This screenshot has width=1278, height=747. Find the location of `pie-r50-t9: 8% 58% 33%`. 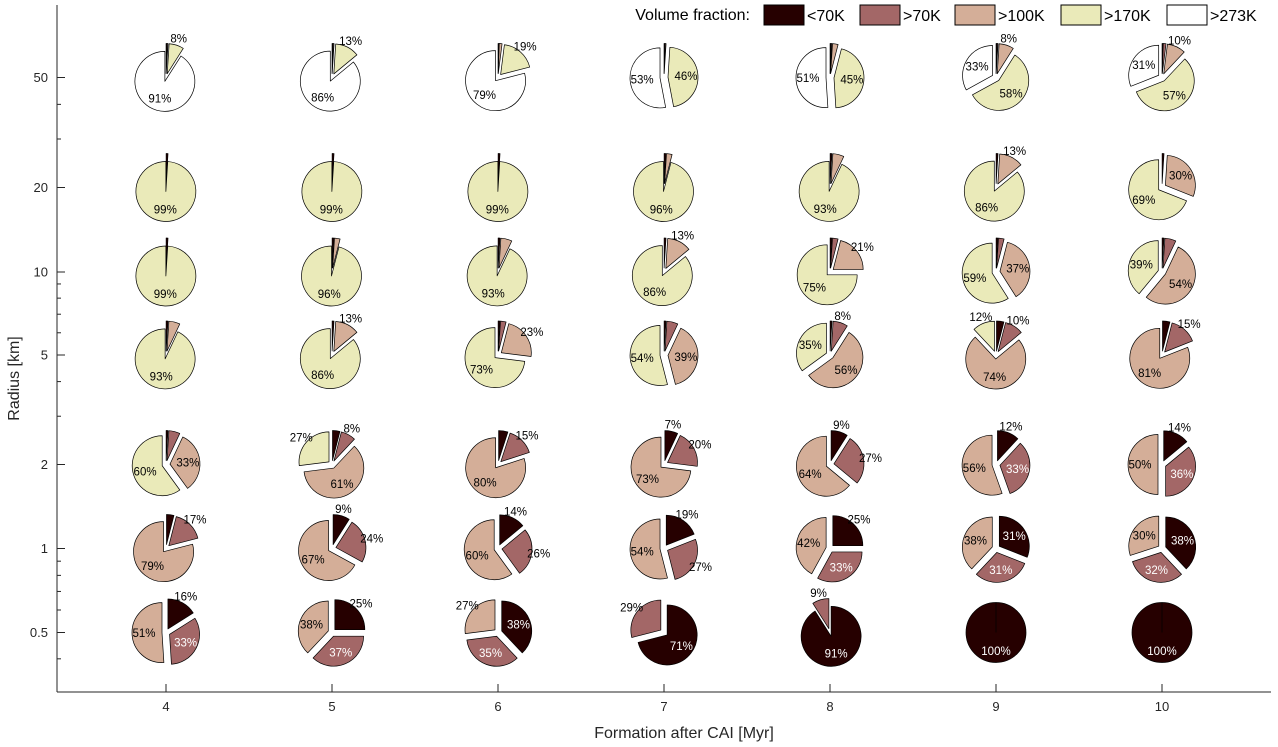

pie-r50-t9: 8% 58% 33% is located at coordinates (996, 72).